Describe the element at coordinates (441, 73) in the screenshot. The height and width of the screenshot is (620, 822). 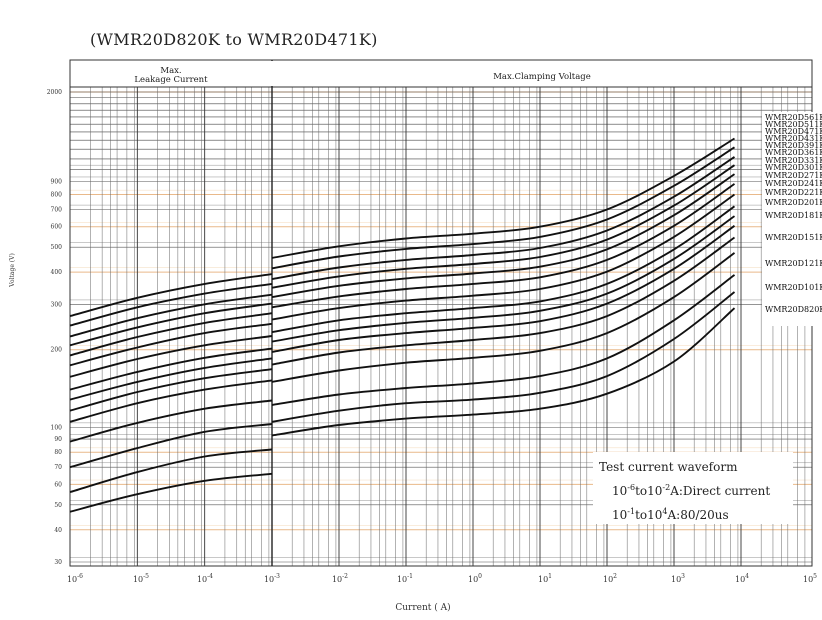
I see `header-band` at that location.